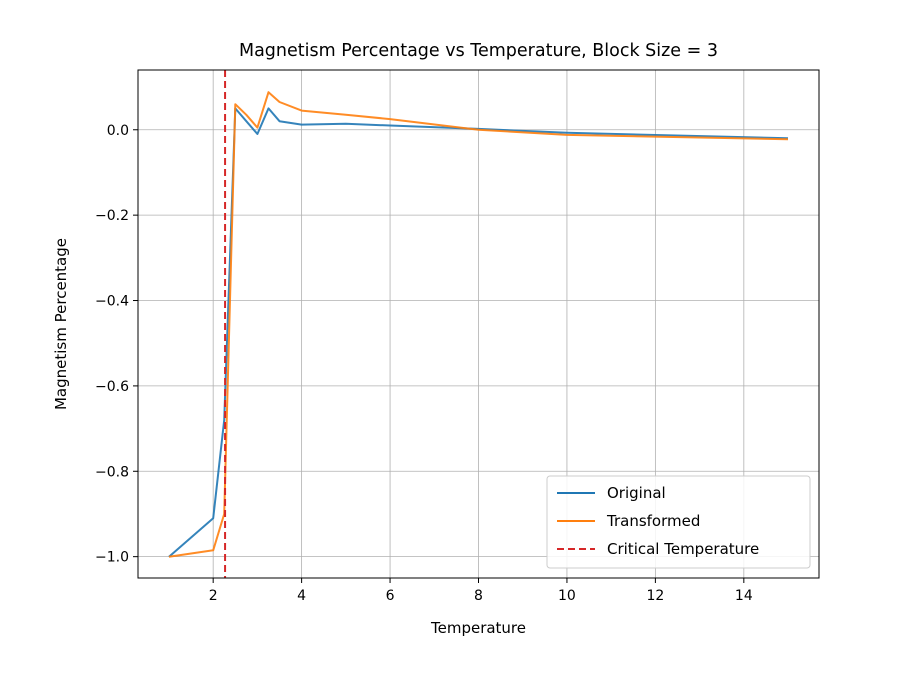  Describe the element at coordinates (744, 596) in the screenshot. I see `x-tick-label: 14` at that location.